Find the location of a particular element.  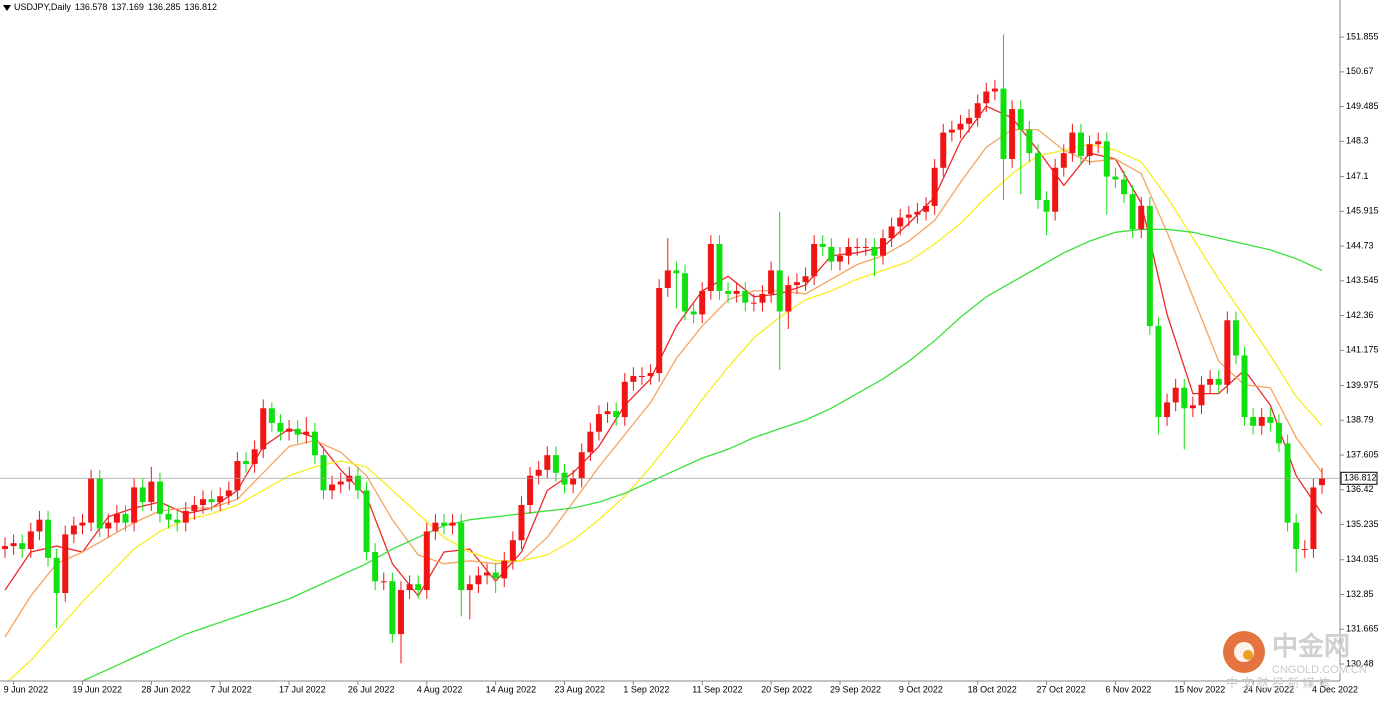

watermark: 中金网 CNGOLD.COM.CN 中 文 财 经 新 媒 体 is located at coordinates (1295, 660).